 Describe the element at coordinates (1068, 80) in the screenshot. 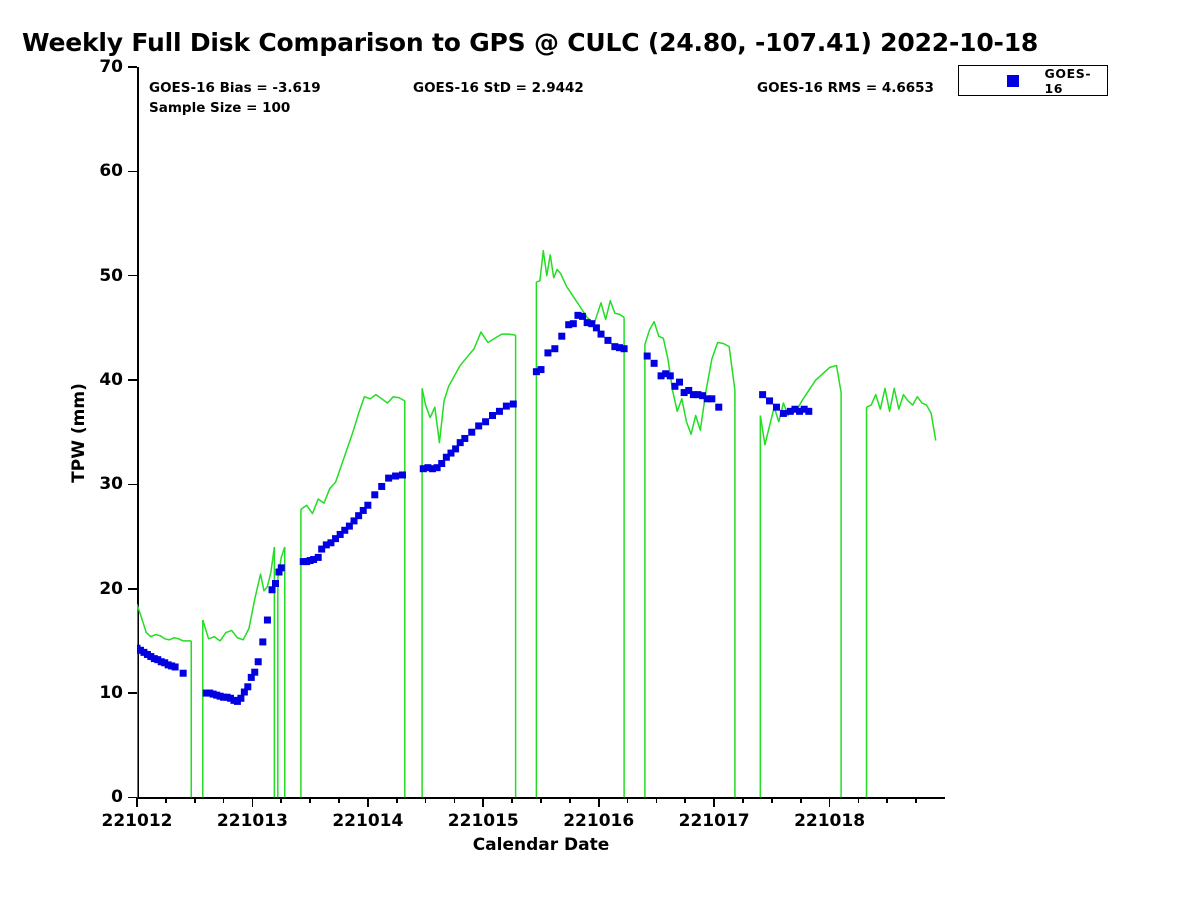

I see `legend-label-goes16: GOES-16` at that location.